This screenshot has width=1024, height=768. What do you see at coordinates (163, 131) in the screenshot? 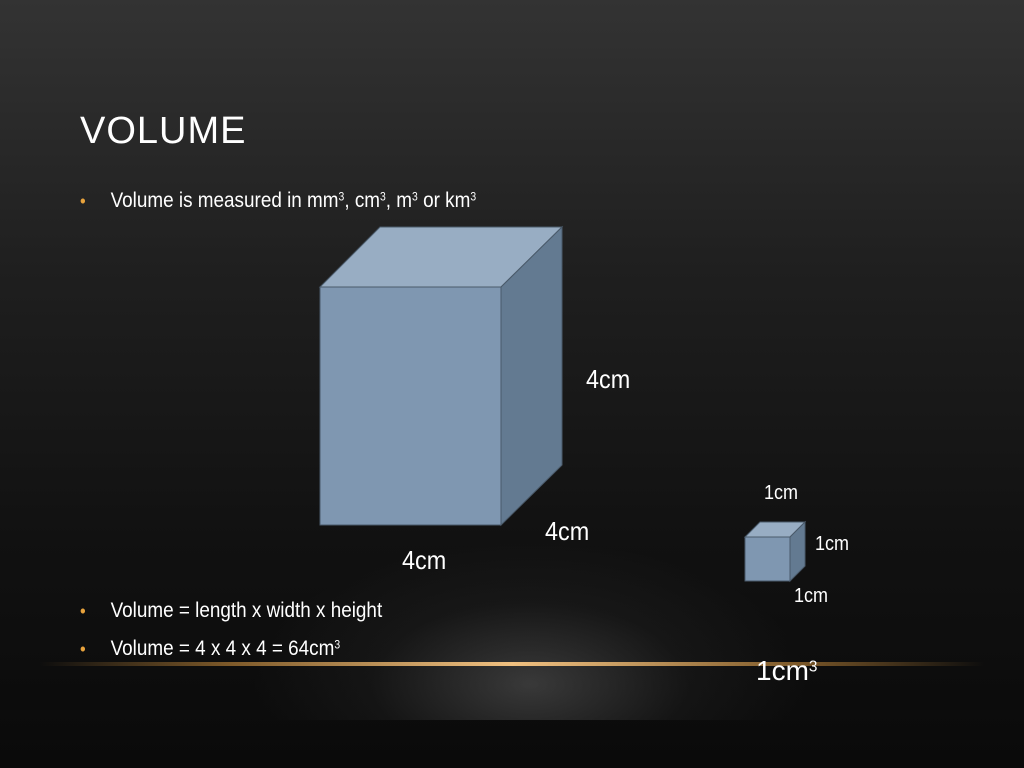
I see `slide-title: Volume` at bounding box center [163, 131].